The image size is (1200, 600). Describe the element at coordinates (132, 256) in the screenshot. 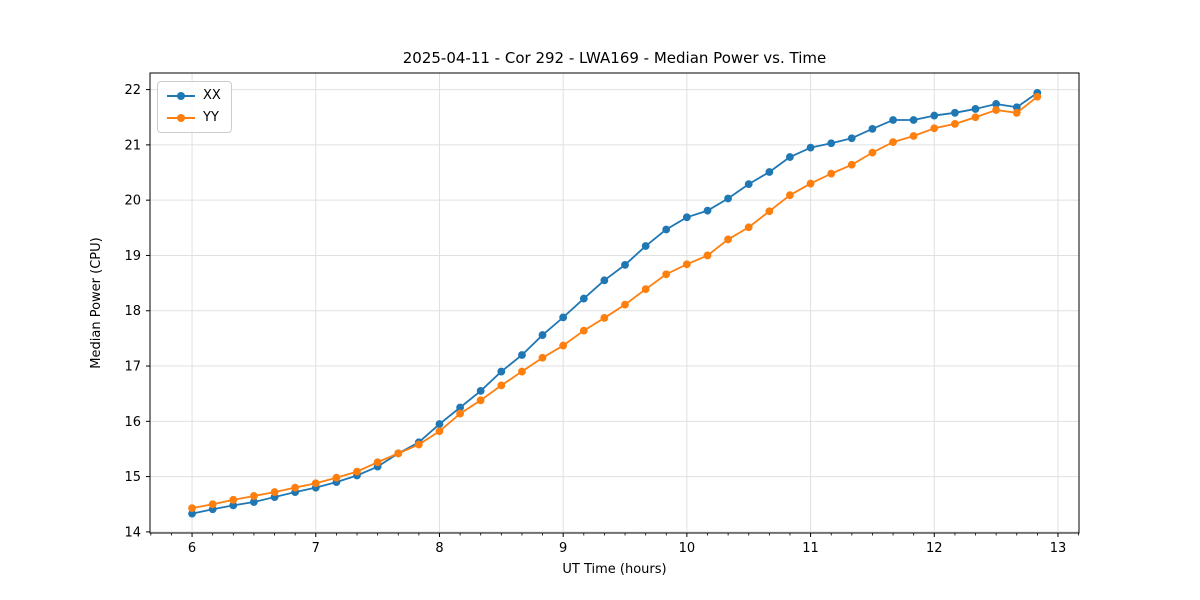

I see `y-tick-label: 19` at that location.